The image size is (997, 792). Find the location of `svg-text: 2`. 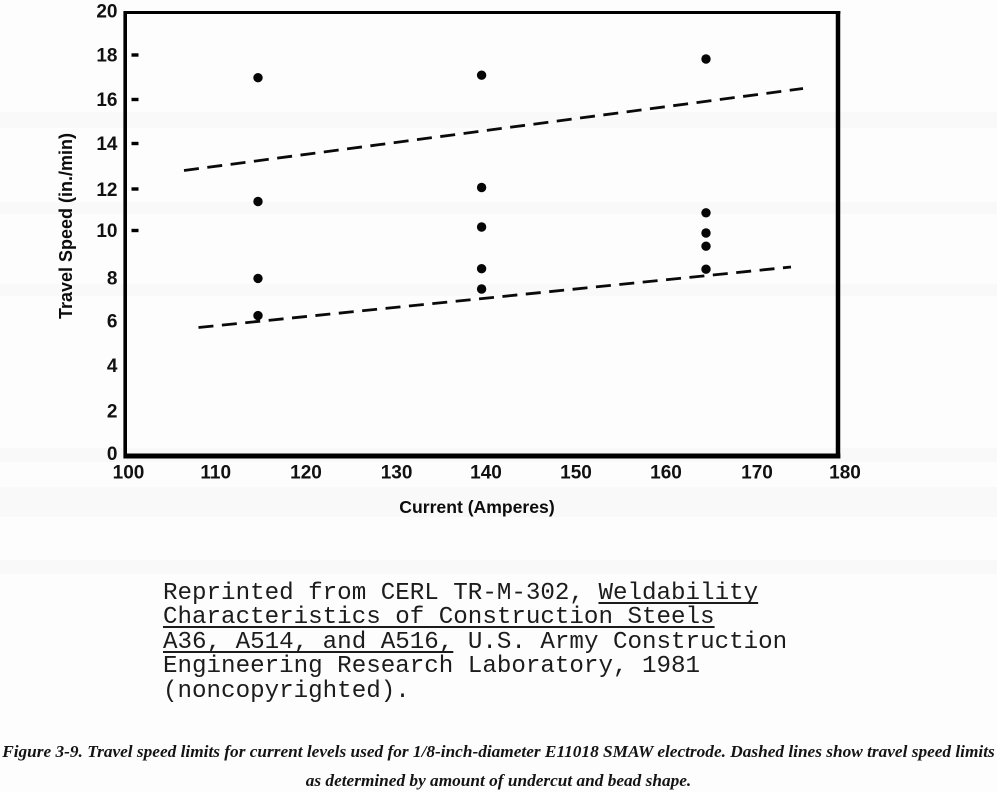

svg-text: 2 is located at coordinates (112, 412).